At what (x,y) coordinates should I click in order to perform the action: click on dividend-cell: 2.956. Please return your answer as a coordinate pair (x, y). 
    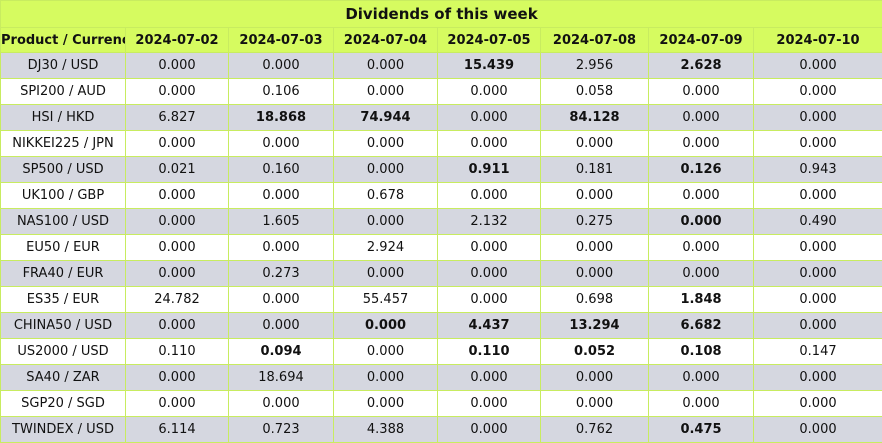
    Looking at the image, I should click on (594, 65).